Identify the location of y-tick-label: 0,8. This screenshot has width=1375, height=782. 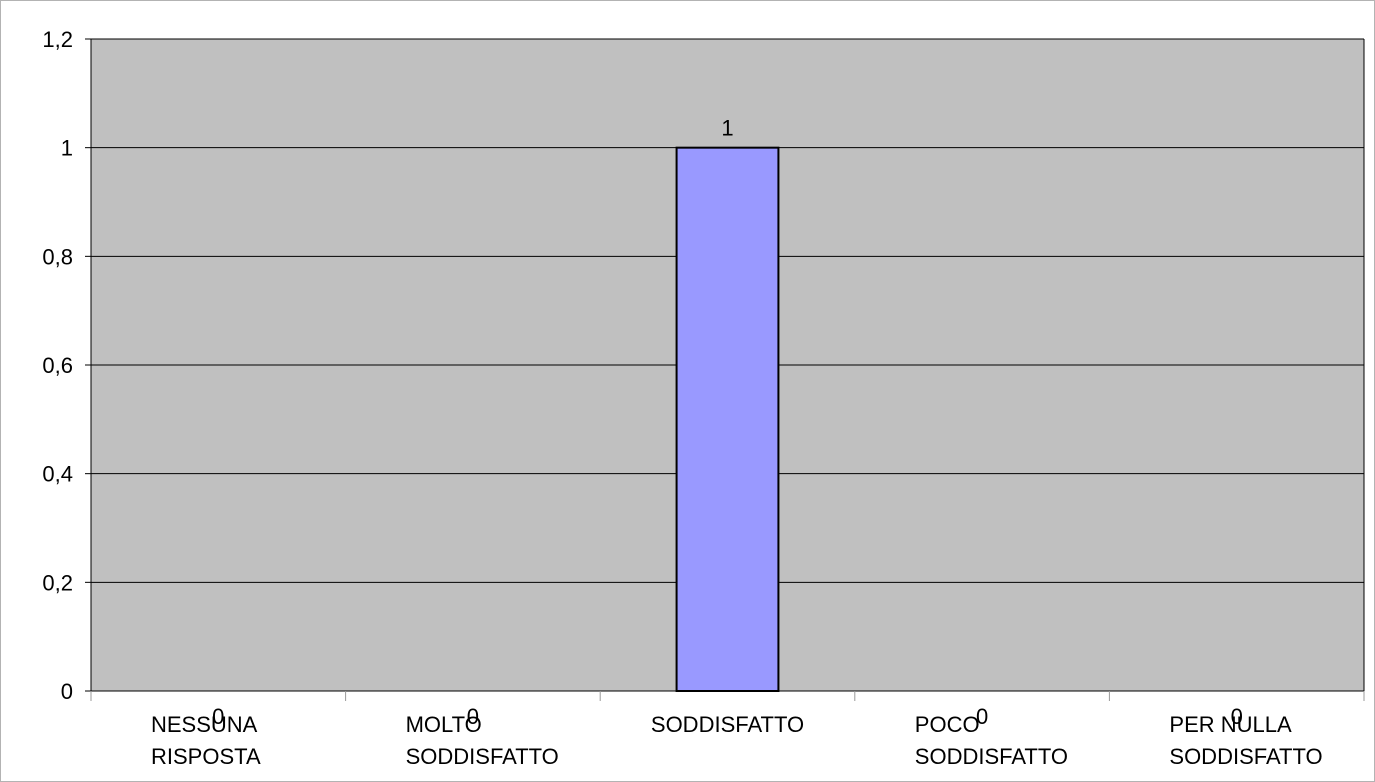
(57, 256).